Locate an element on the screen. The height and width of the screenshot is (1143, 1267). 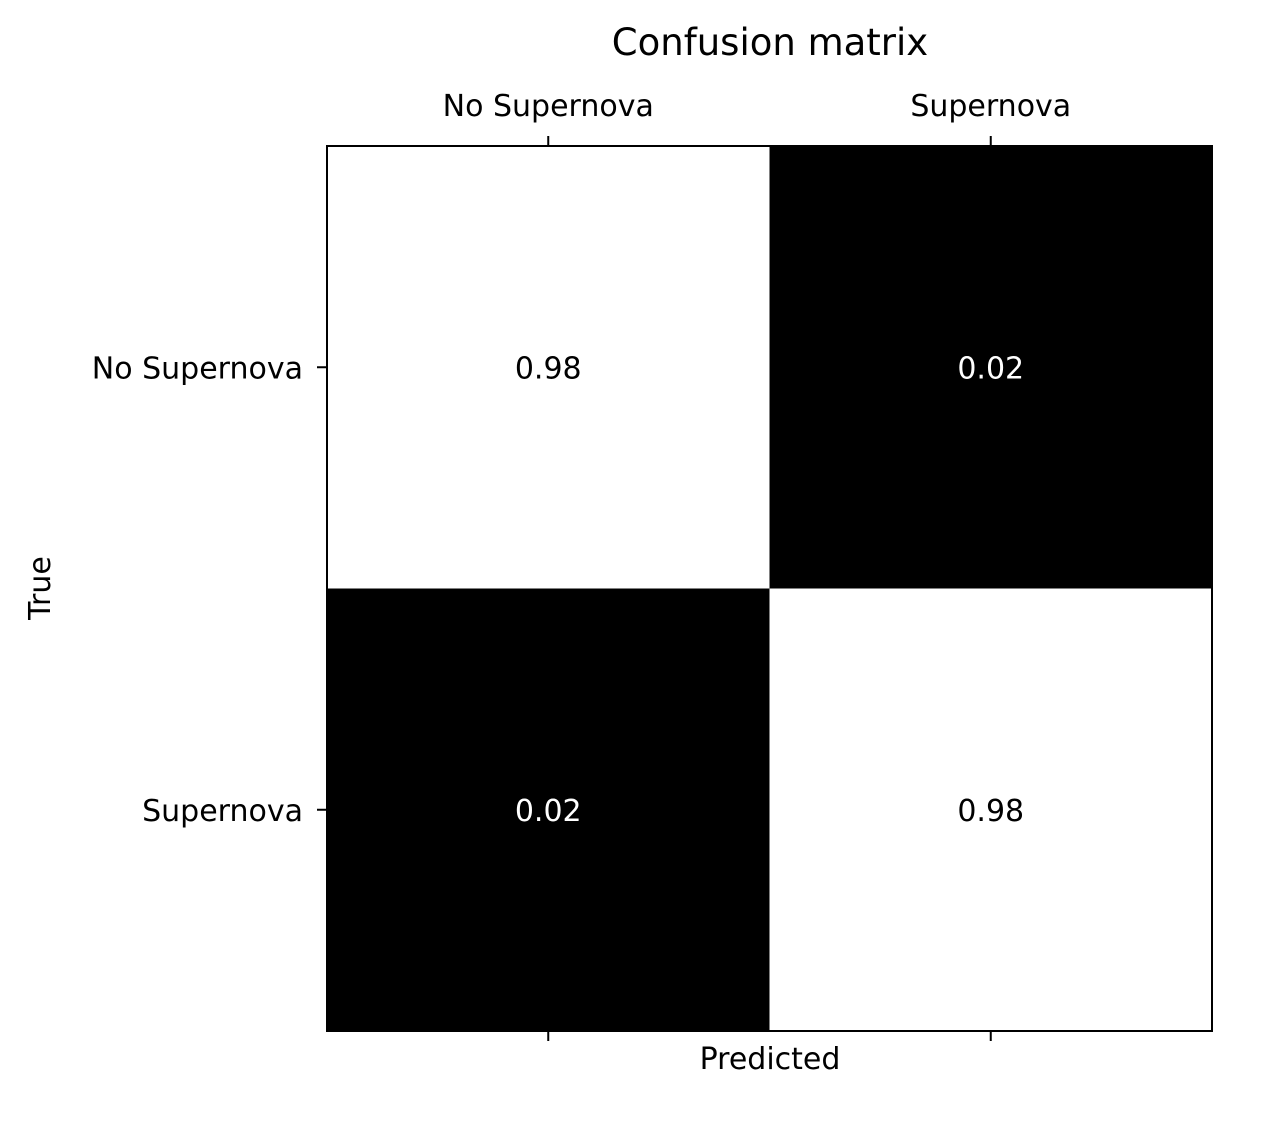
chart-title: Confusion matrix is located at coordinates (770, 42).